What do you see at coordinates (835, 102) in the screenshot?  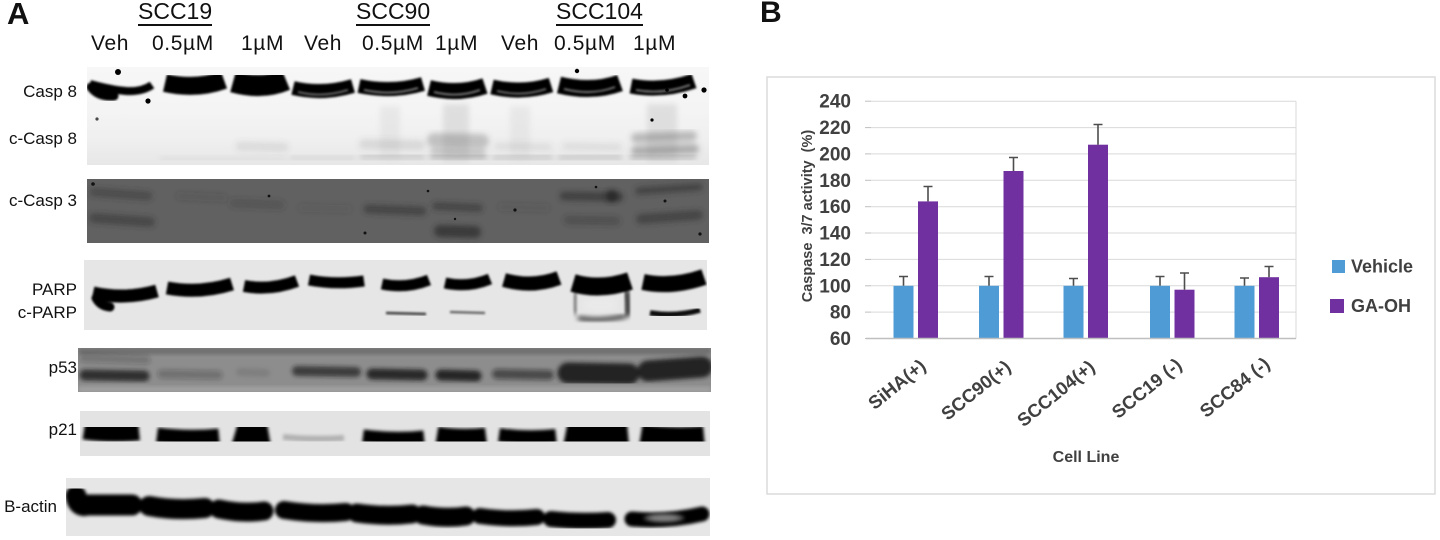 I see `svg-text: 240` at bounding box center [835, 102].